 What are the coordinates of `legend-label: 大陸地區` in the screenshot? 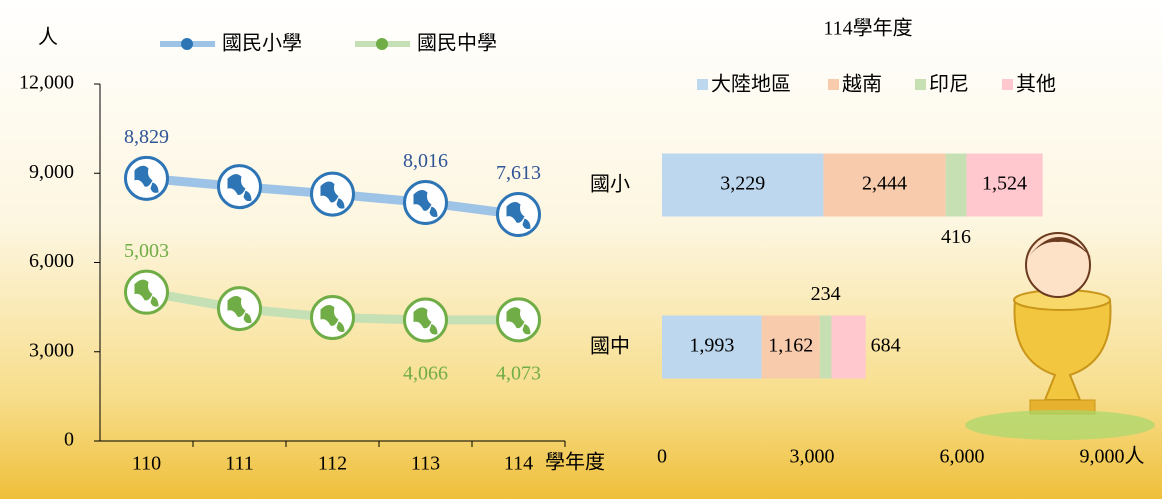 It's located at (751, 84).